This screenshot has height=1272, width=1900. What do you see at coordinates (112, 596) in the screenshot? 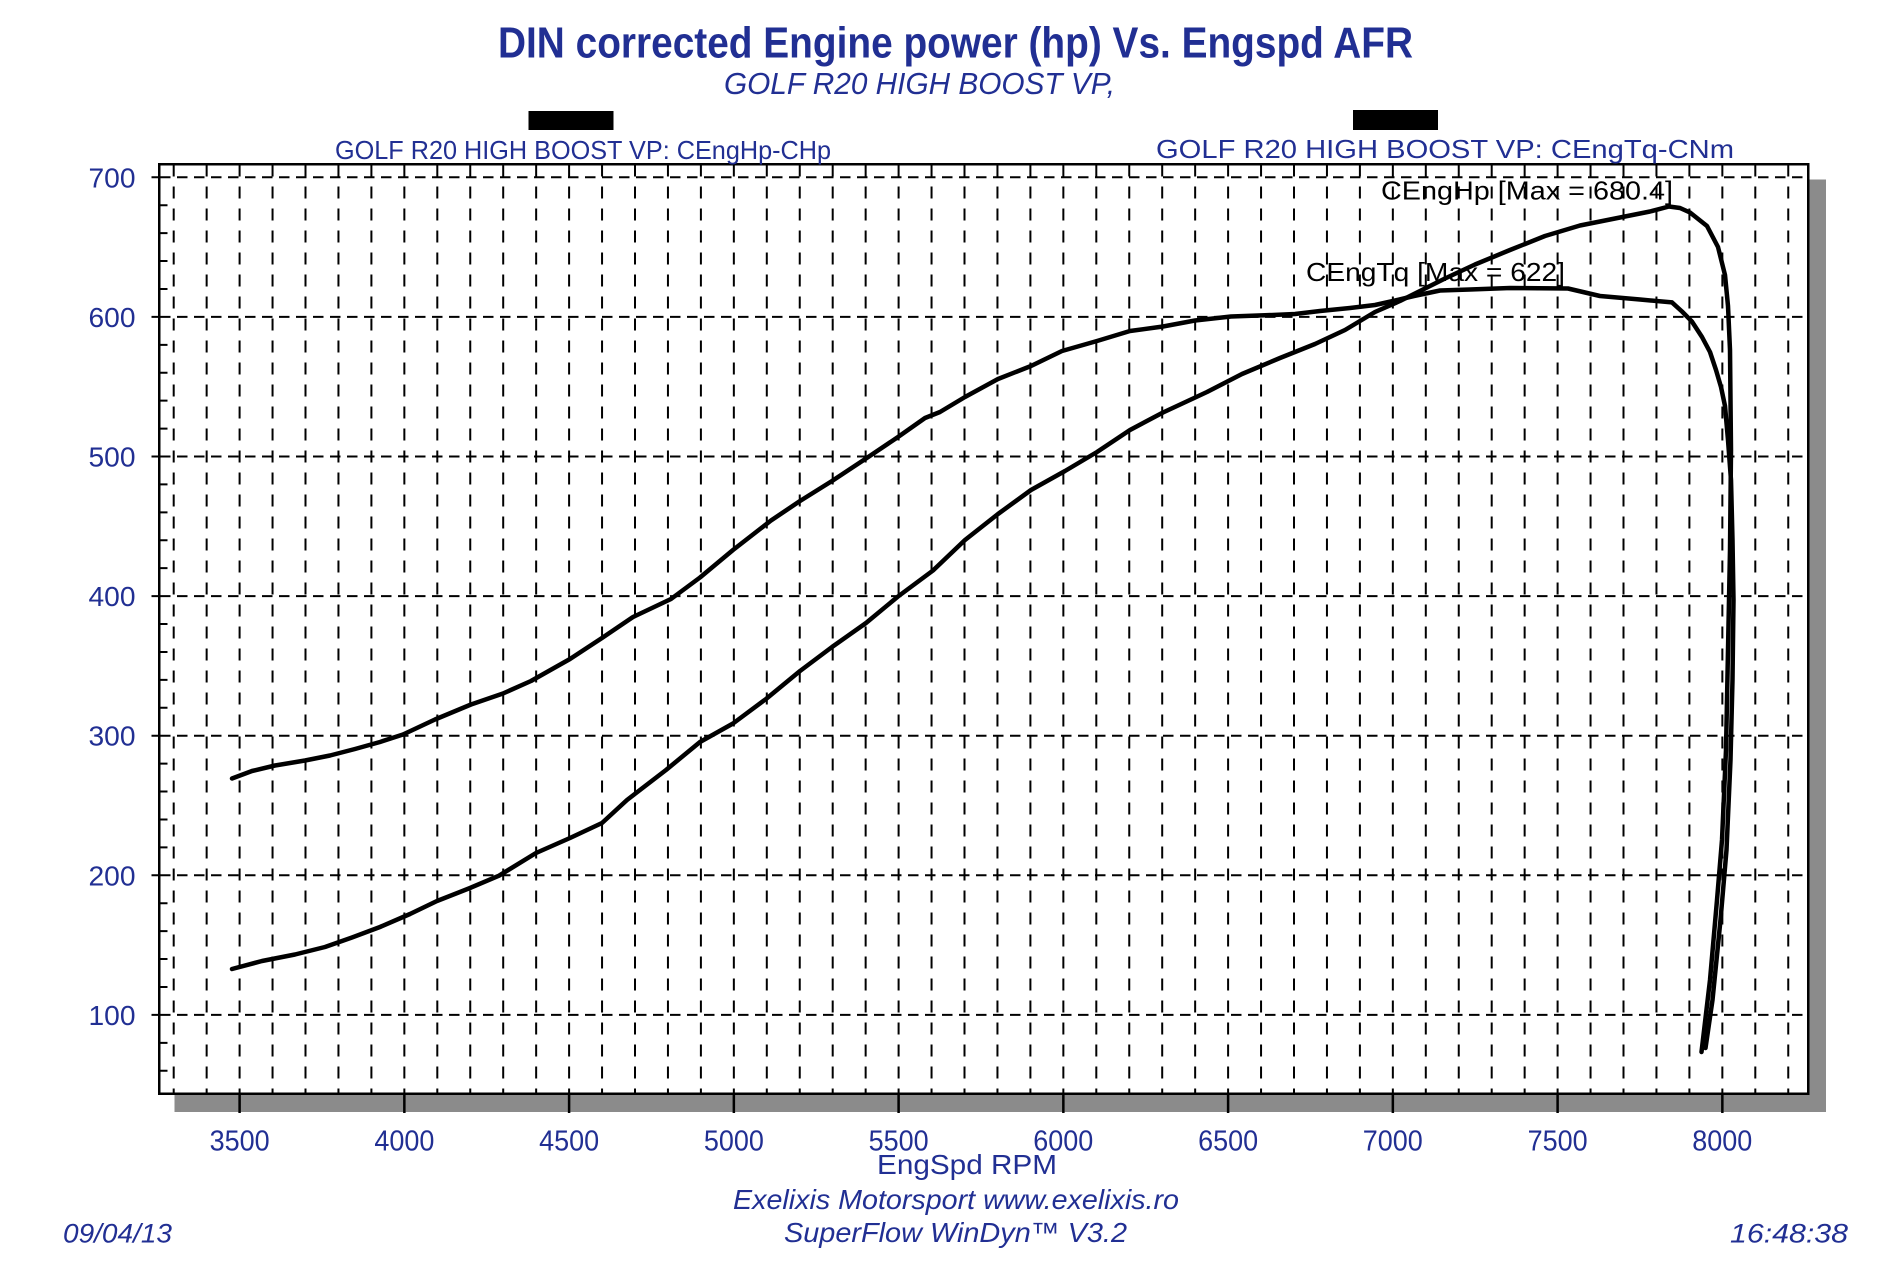
I see `svg-text: 400` at bounding box center [112, 596].